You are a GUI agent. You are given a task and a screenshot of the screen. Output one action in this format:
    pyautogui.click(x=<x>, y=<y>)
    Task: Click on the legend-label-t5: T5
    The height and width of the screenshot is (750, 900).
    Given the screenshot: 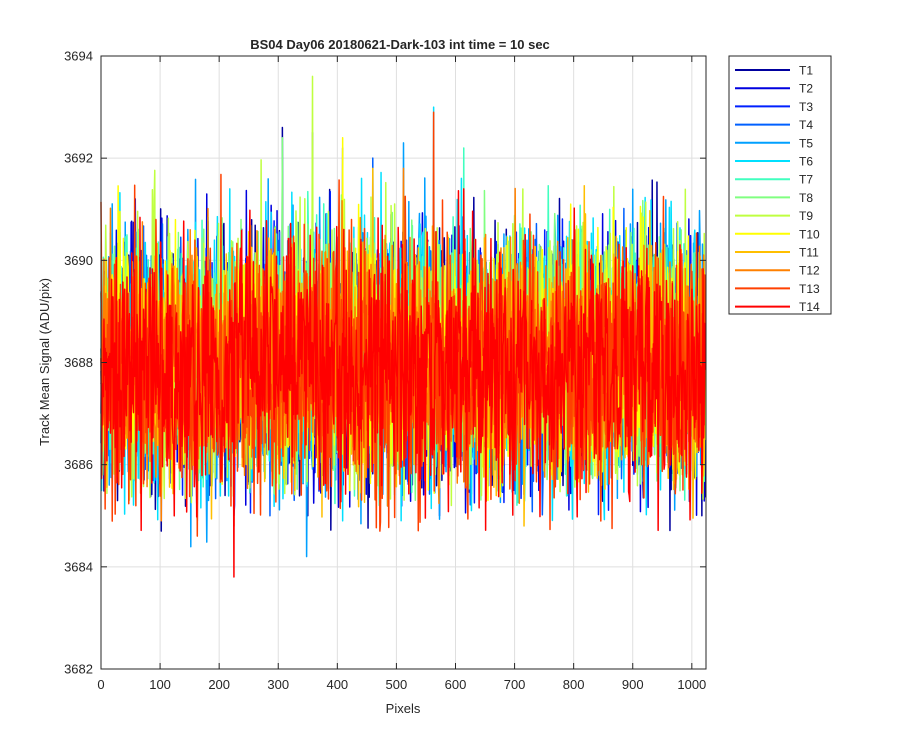 What is the action you would take?
    pyautogui.click(x=806, y=143)
    